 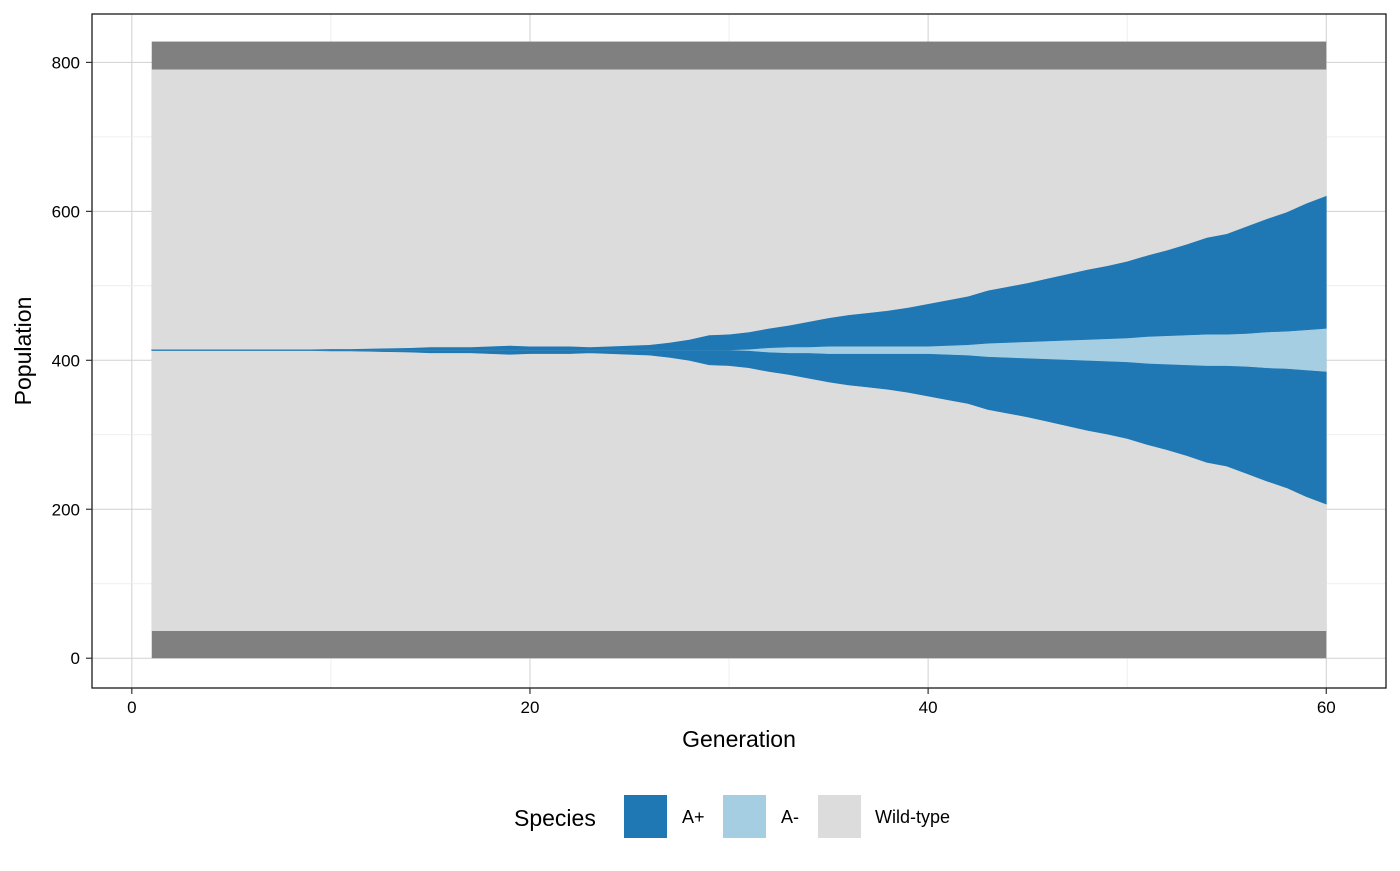 I want to click on y-axis-title: Population, so click(x=23, y=351).